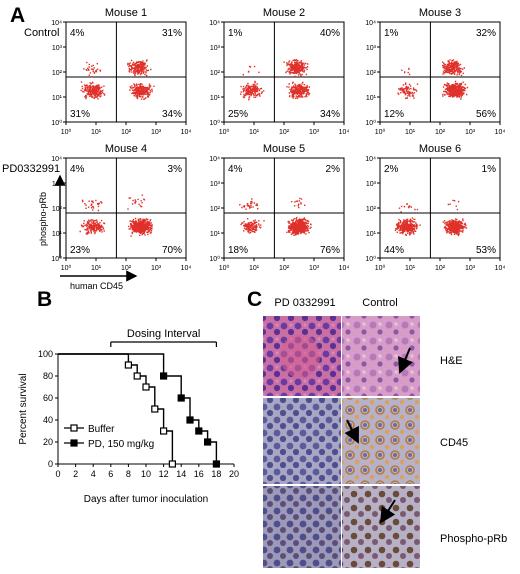 The image size is (520, 574). Describe the element at coordinates (394, 250) in the screenshot. I see `plot-1-2-q-ll: 44%` at that location.